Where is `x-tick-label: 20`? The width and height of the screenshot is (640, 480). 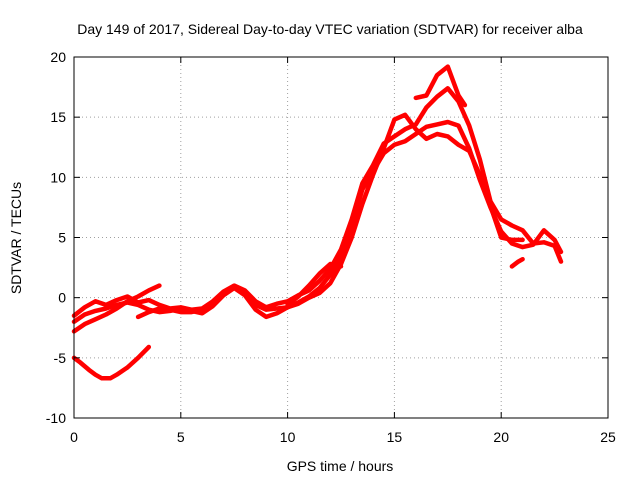
x-tick-label: 20 is located at coordinates (501, 437).